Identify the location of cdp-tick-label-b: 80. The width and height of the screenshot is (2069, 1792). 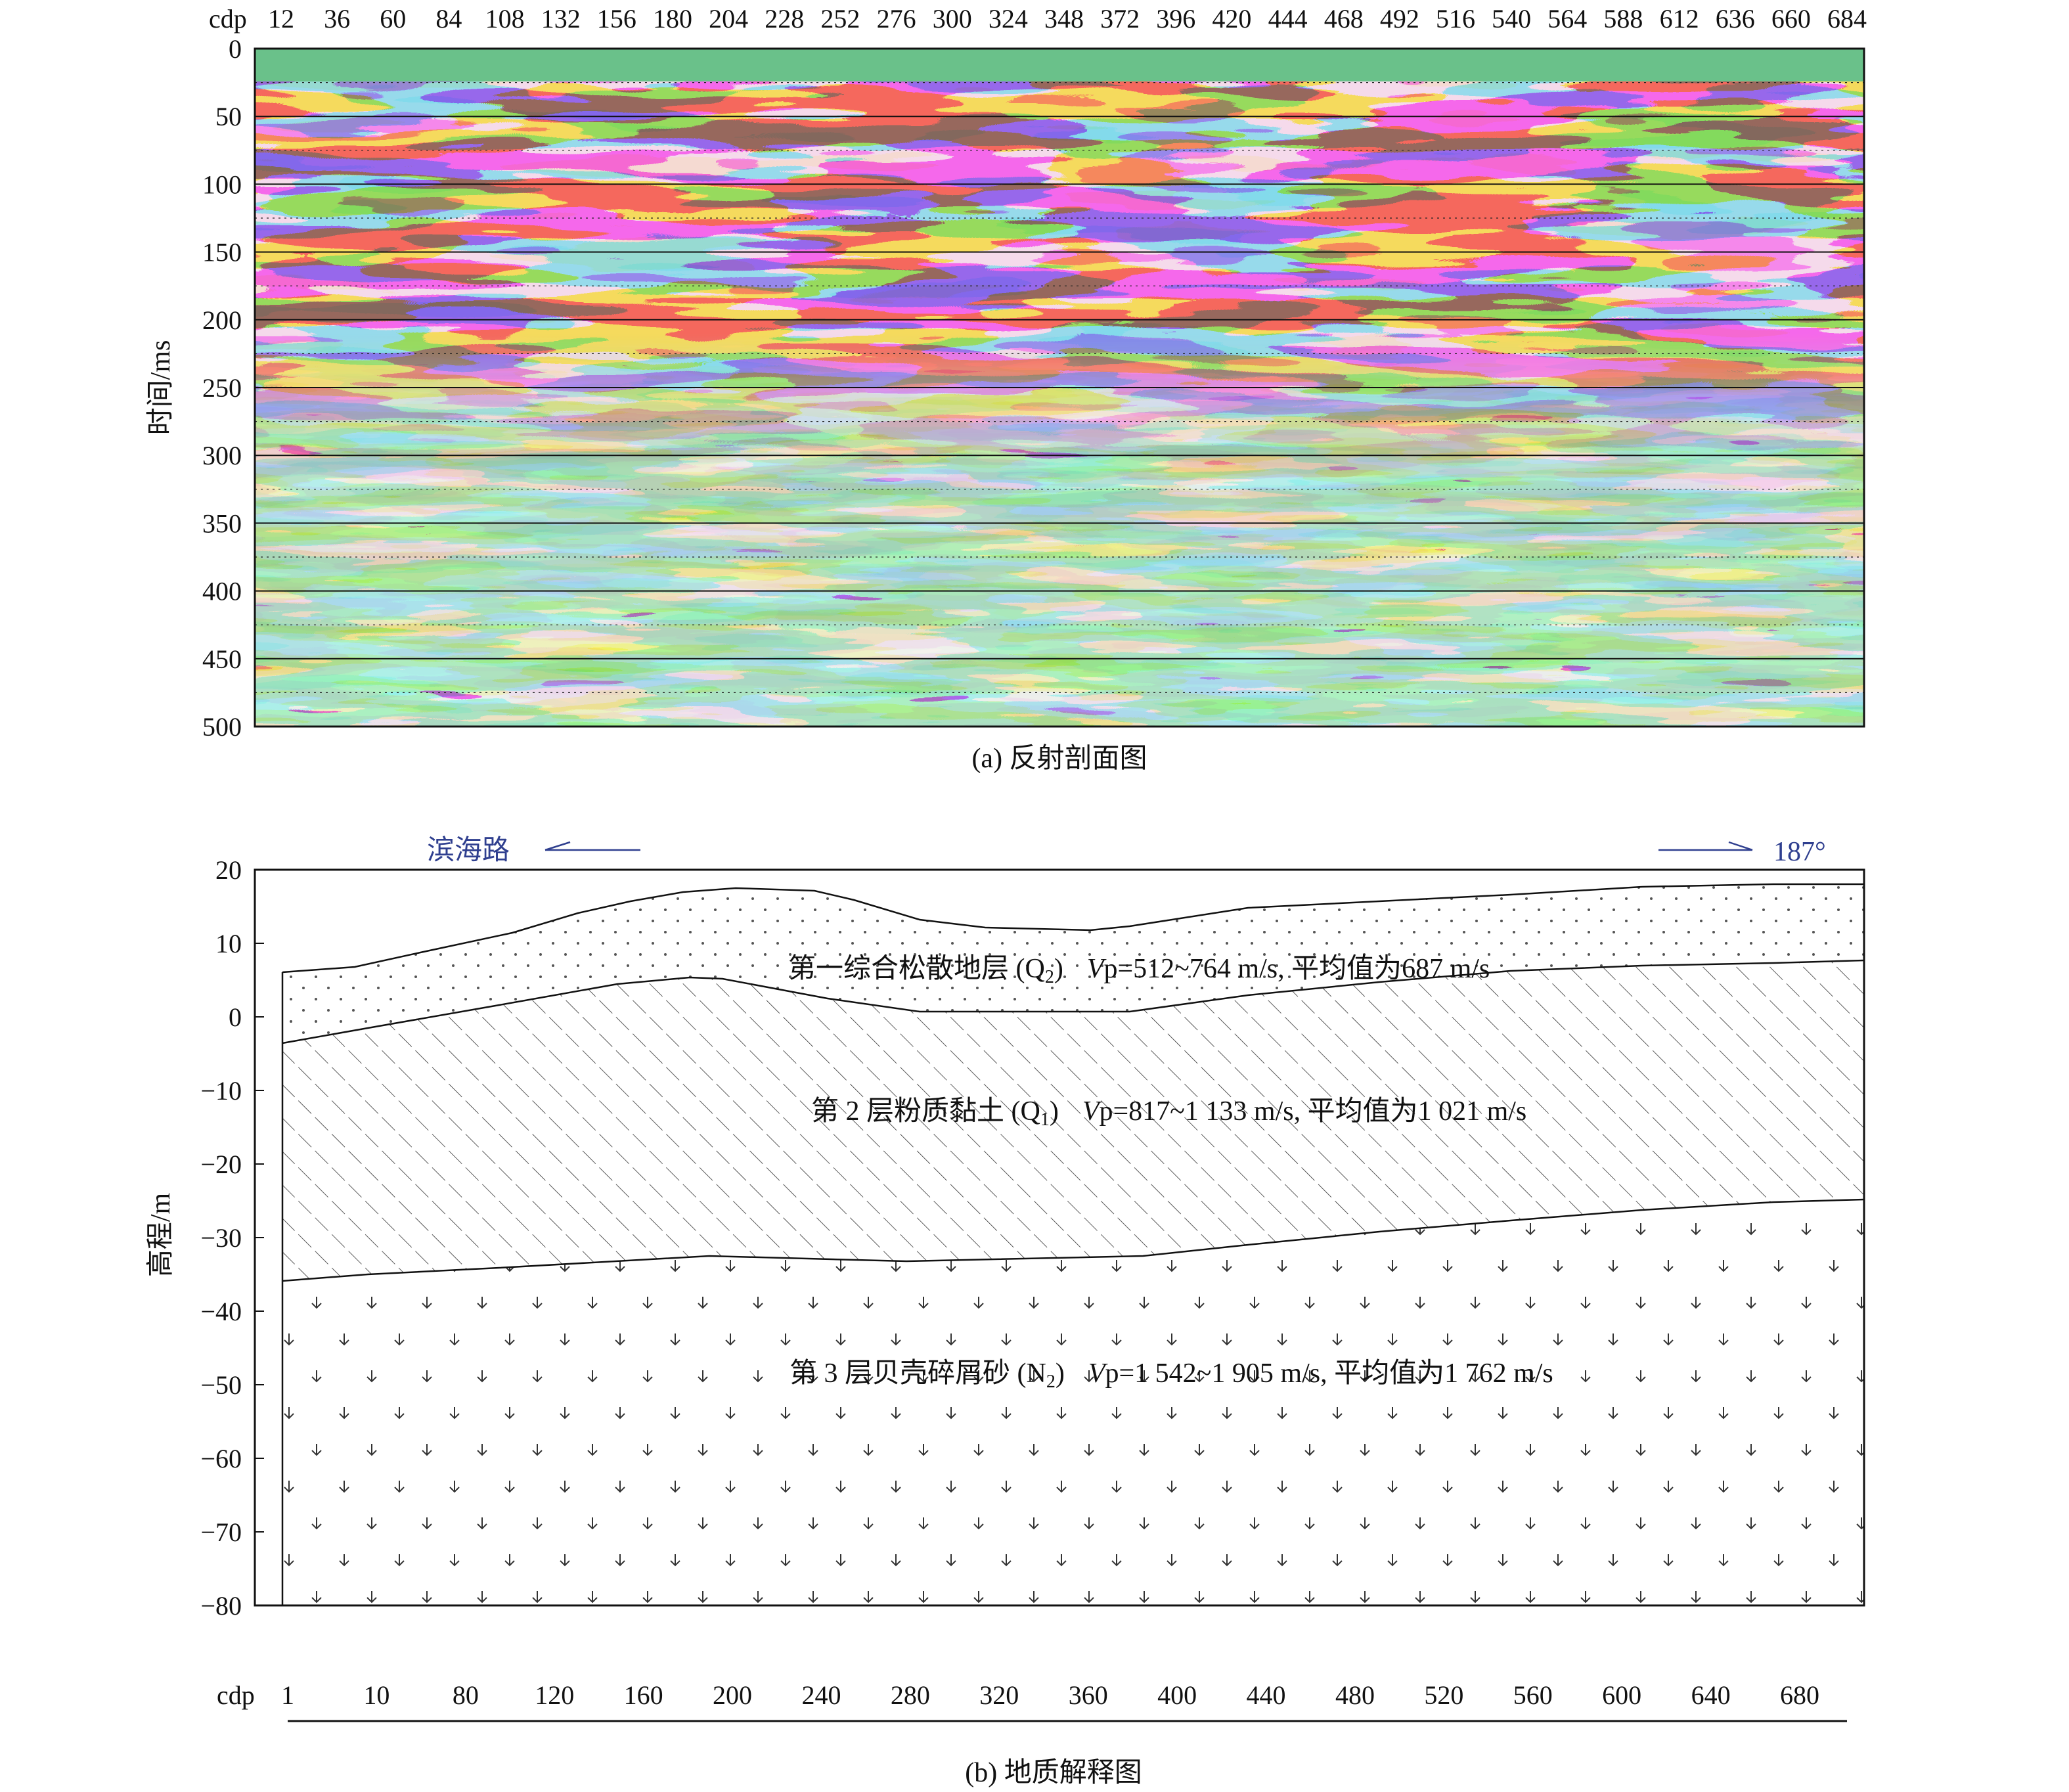
(466, 1695).